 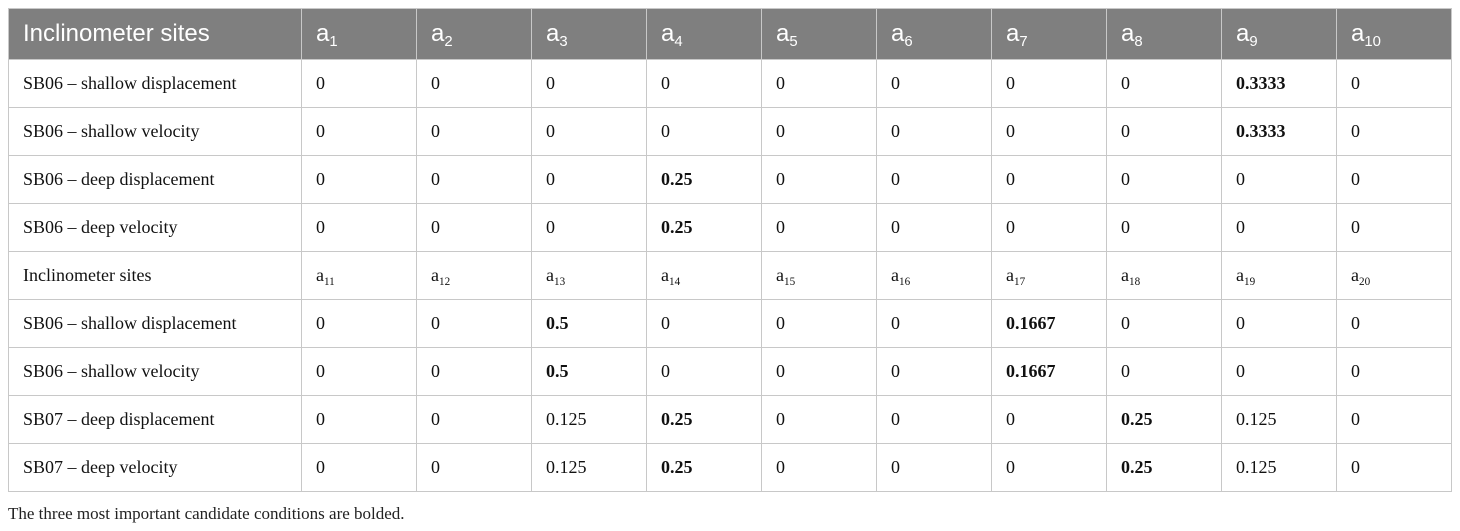 What do you see at coordinates (819, 275) in the screenshot?
I see `subheader-cell: a15` at bounding box center [819, 275].